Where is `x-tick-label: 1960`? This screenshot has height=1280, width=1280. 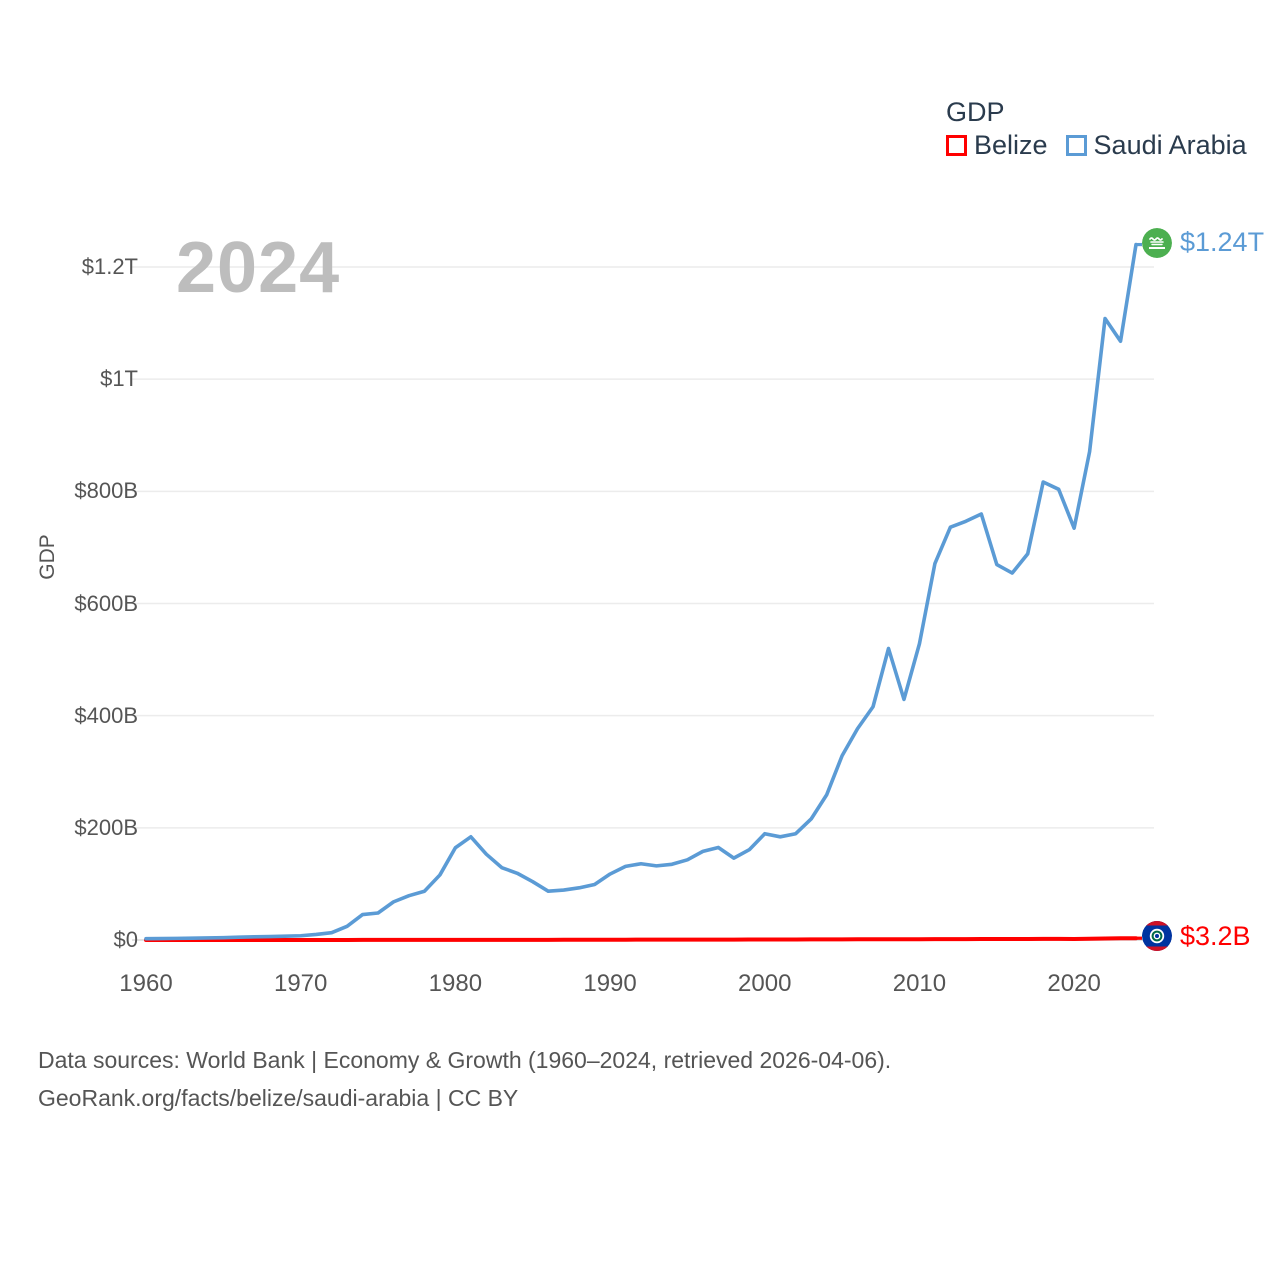
x-tick-label: 1960 is located at coordinates (146, 983).